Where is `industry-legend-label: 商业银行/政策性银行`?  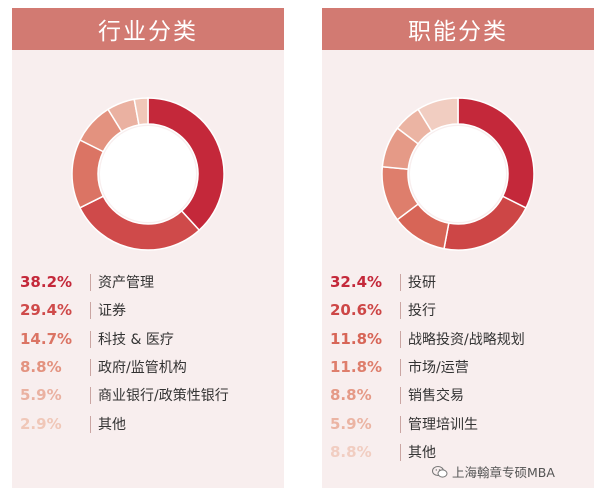
industry-legend-label: 商业银行/政策性银行 is located at coordinates (163, 396).